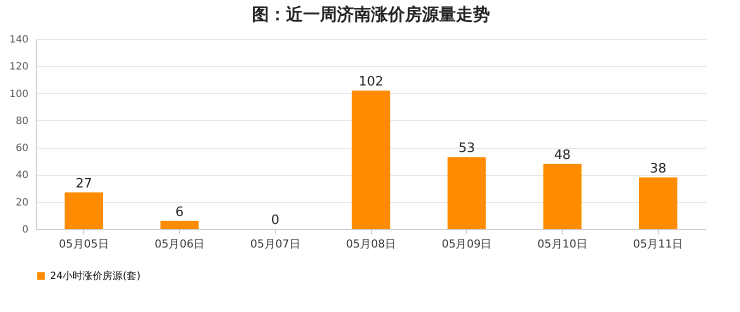 The height and width of the screenshot is (312, 740). Describe the element at coordinates (275, 220) in the screenshot. I see `data-label: 0` at that location.